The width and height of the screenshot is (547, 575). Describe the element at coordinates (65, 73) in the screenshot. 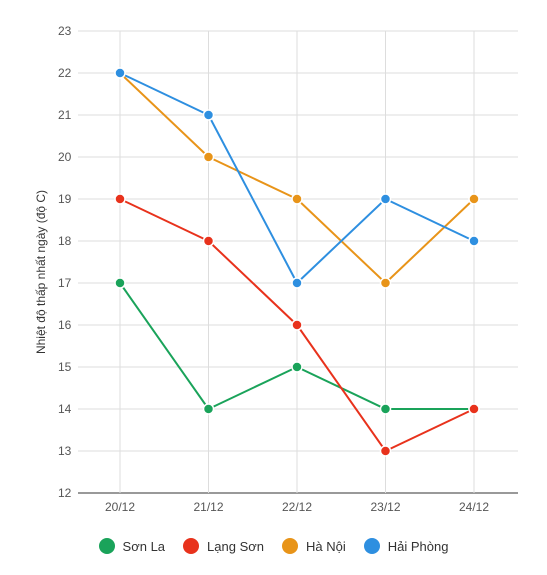

I see `y-tick-label: 22` at that location.